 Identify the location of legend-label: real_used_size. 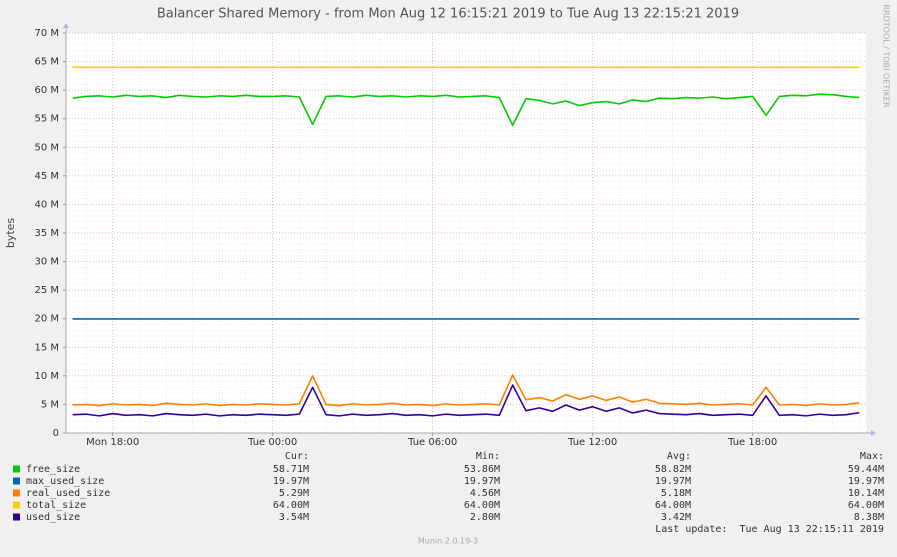
(68, 493).